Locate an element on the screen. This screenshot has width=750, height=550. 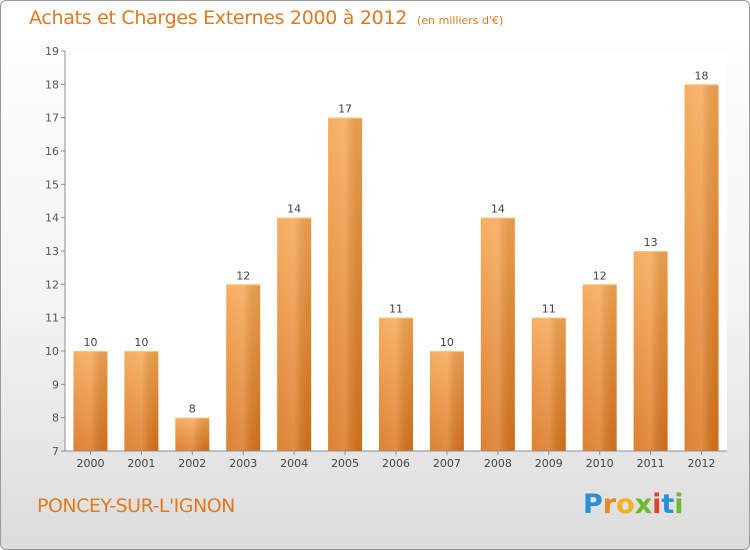
data-label: 18 is located at coordinates (702, 75).